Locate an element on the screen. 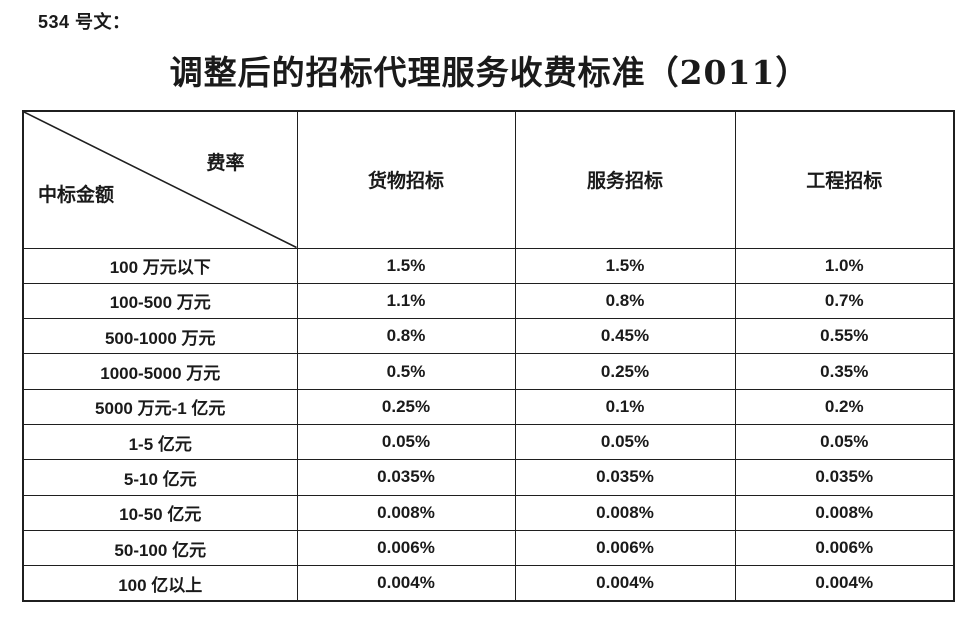 The height and width of the screenshot is (629, 979). rate-cell: 0.7% is located at coordinates (844, 301).